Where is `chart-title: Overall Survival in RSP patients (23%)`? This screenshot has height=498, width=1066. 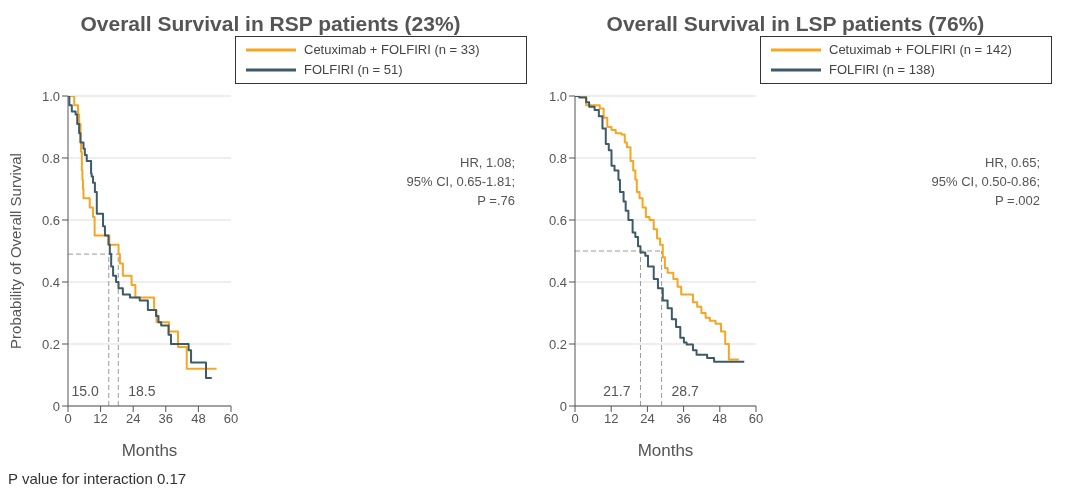
chart-title: Overall Survival in RSP patients (23%) is located at coordinates (270, 24).